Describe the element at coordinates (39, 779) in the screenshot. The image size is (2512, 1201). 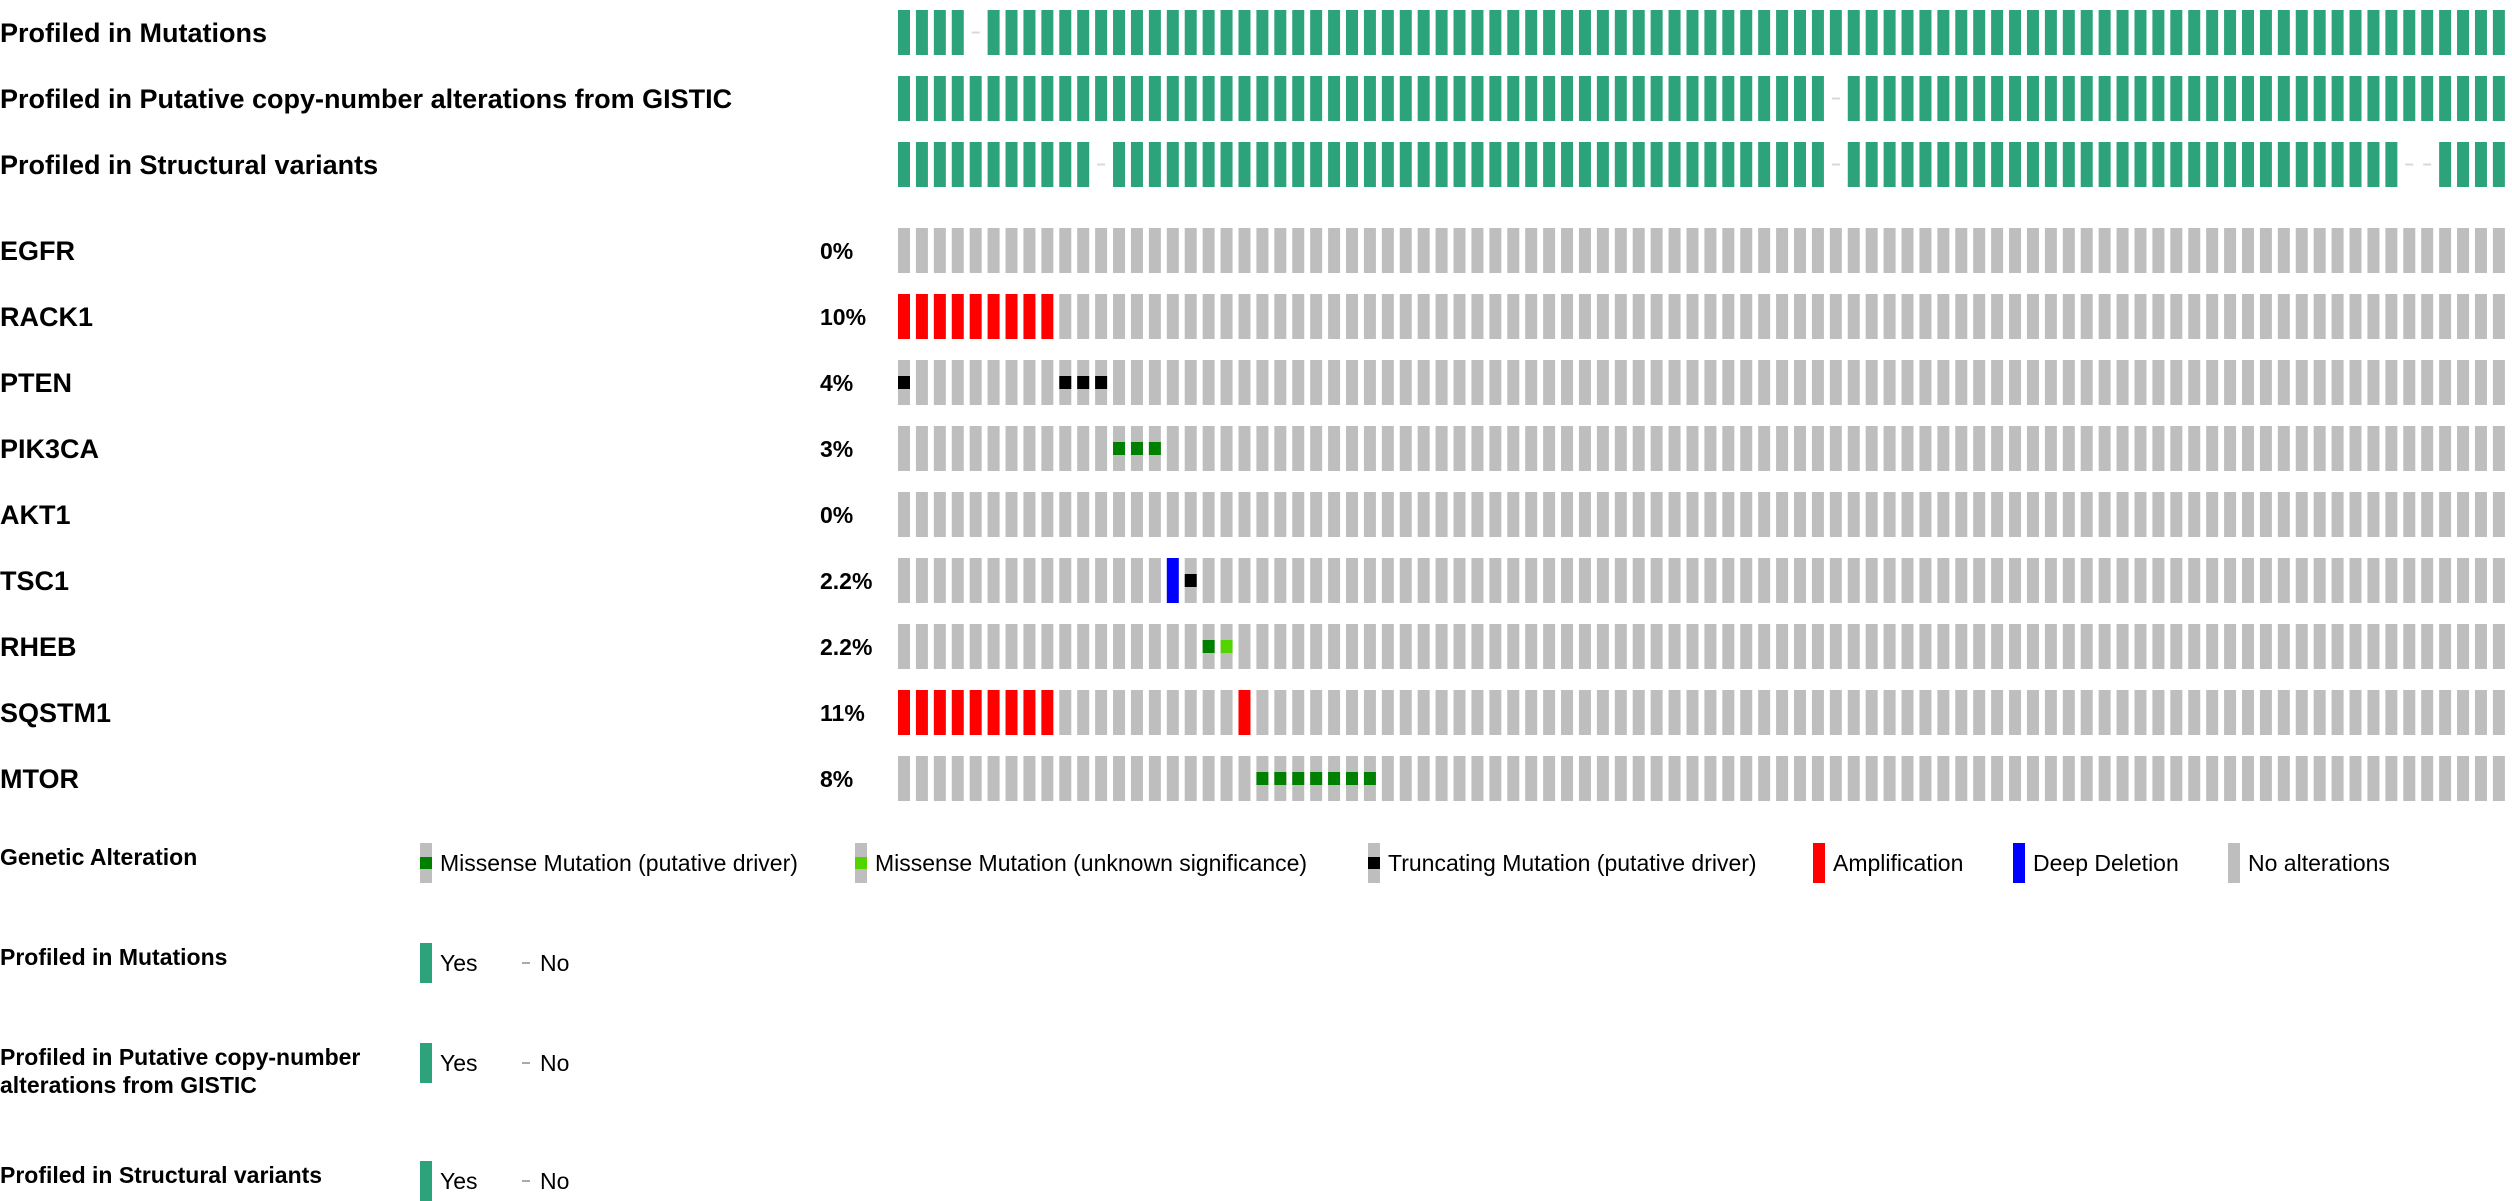
I see `gene-label-mtor: MTOR` at that location.